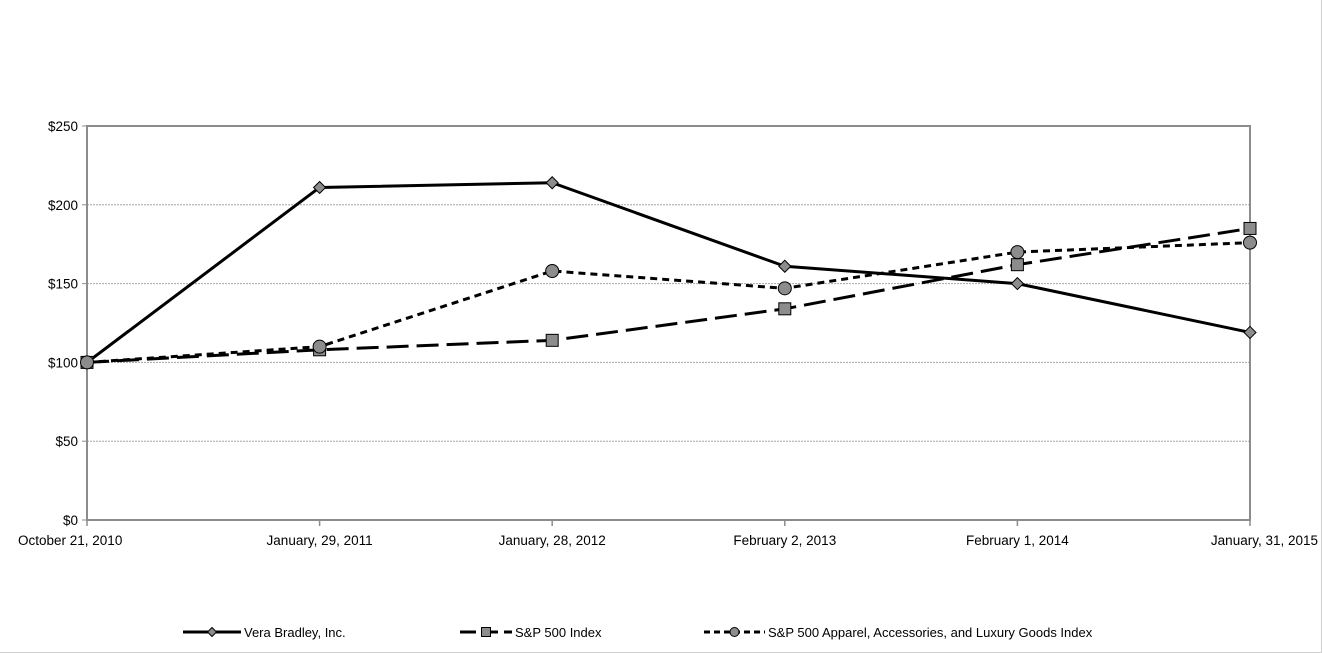  Describe the element at coordinates (784, 540) in the screenshot. I see `x-tick-label: February 2, 2013` at that location.